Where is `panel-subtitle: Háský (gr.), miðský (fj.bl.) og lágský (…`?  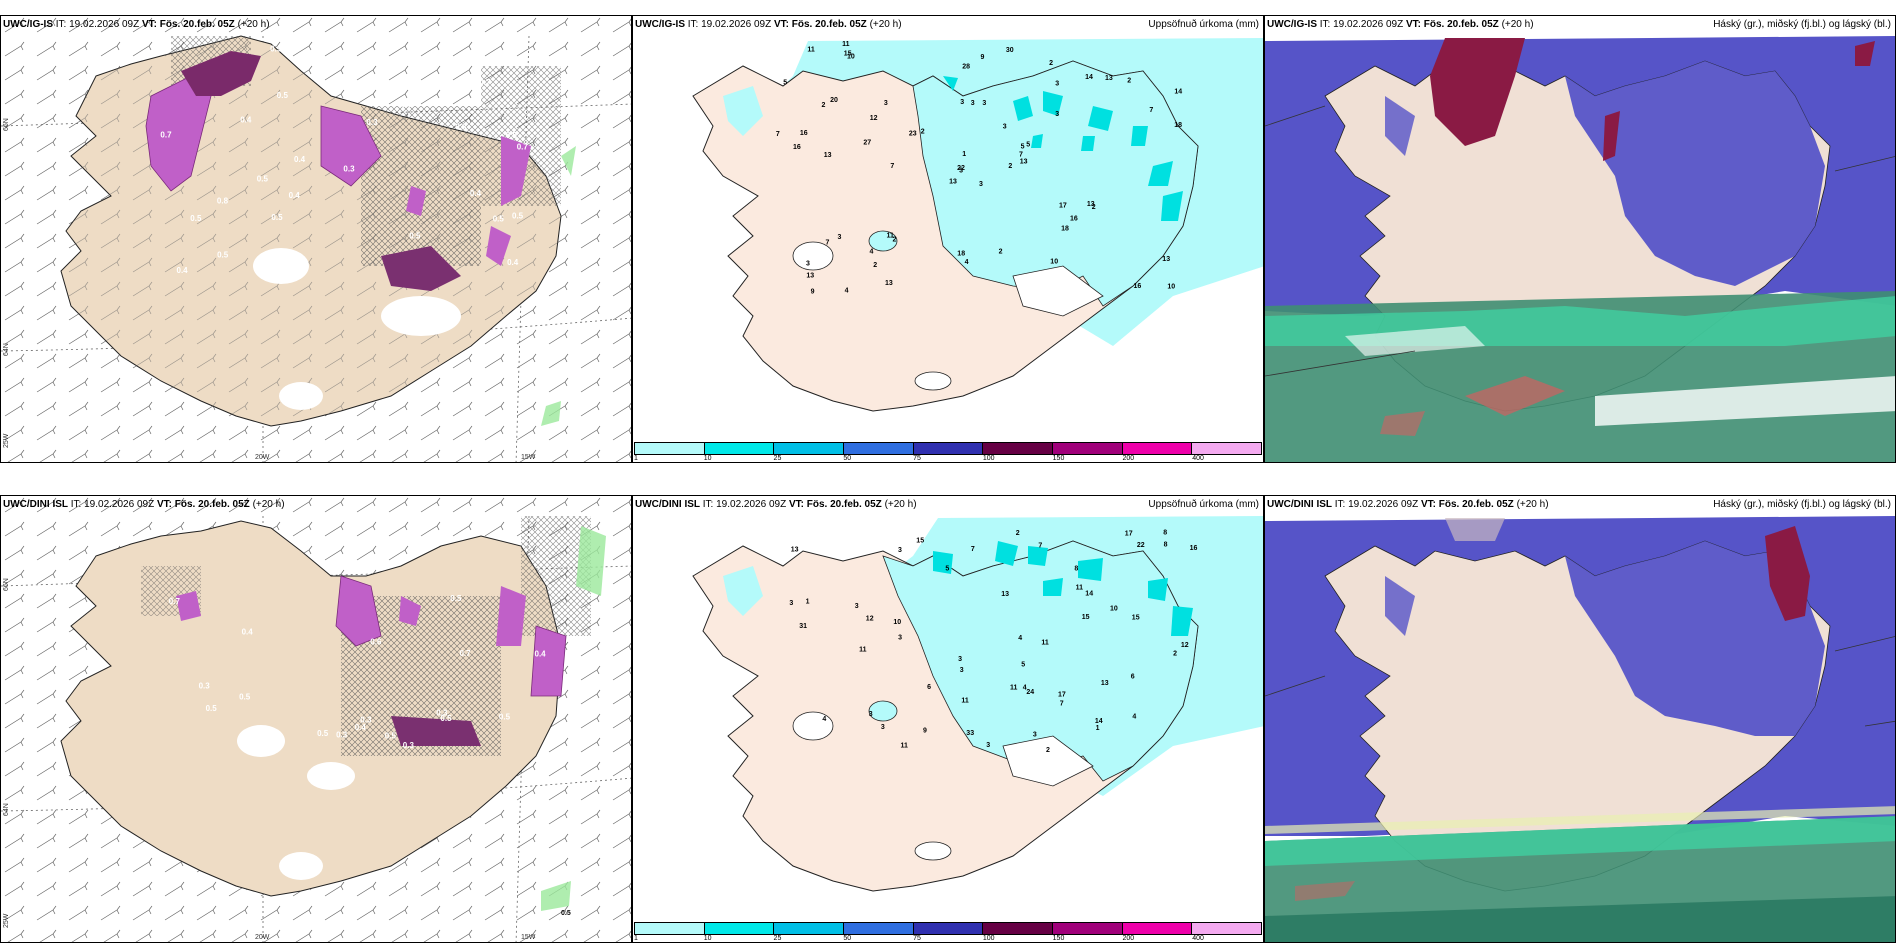 panel-subtitle: Háský (gr.), miðský (fj.bl.) og lágský (… is located at coordinates (1802, 504).